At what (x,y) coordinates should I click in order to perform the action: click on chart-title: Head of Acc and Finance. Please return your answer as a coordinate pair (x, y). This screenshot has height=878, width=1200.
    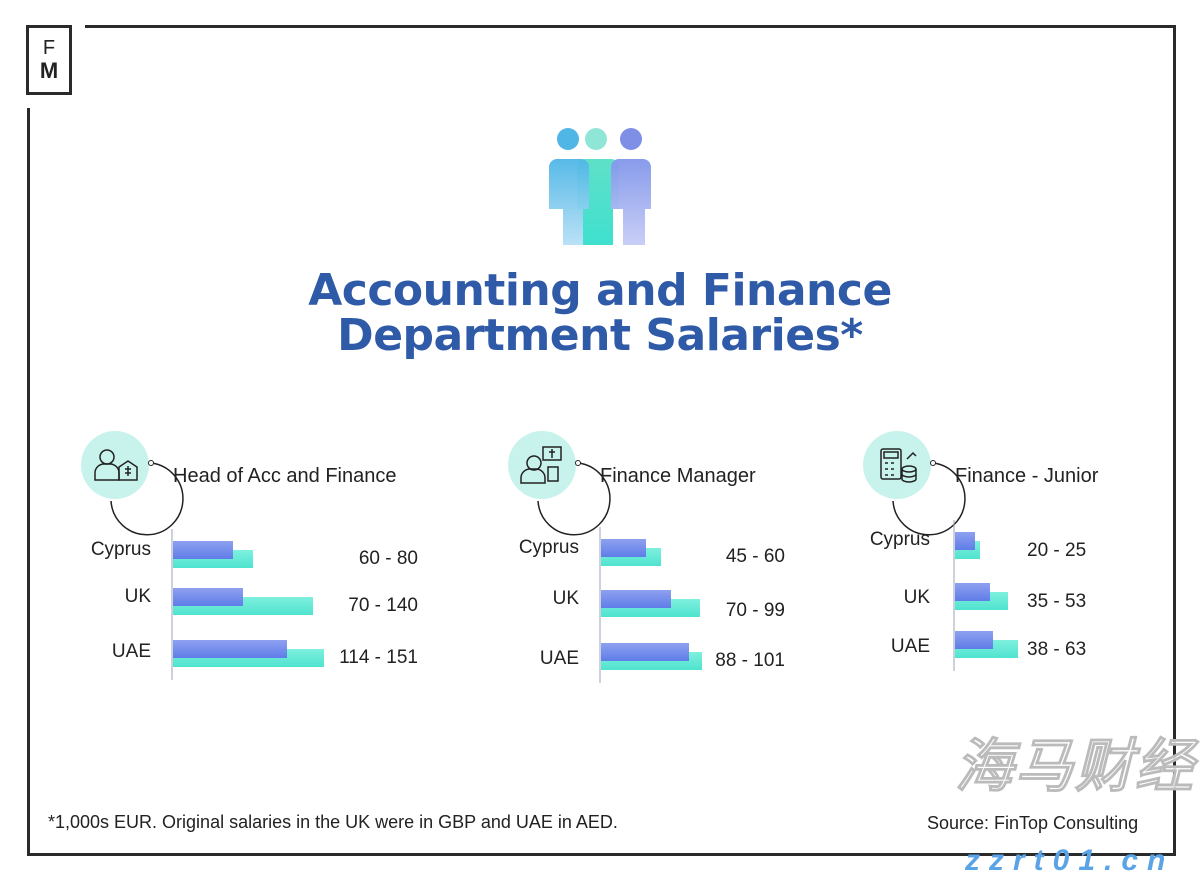
    Looking at the image, I should click on (285, 476).